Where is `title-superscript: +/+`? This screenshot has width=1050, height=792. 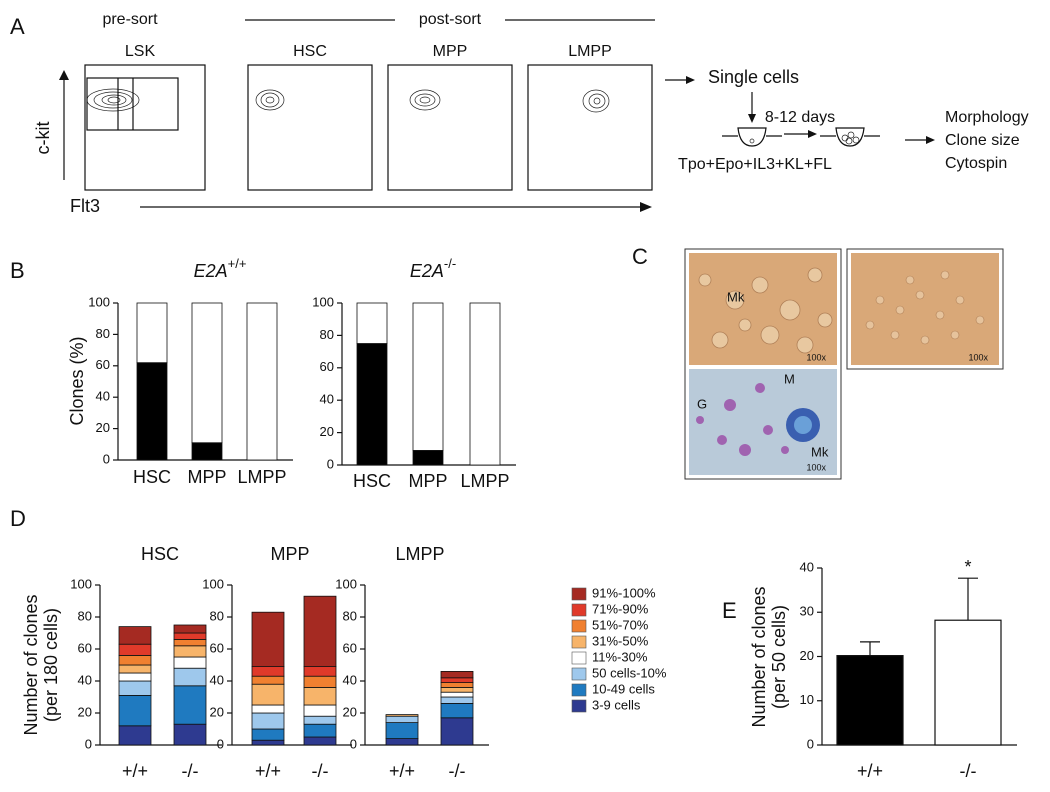 title-superscript: +/+ is located at coordinates (237, 263).